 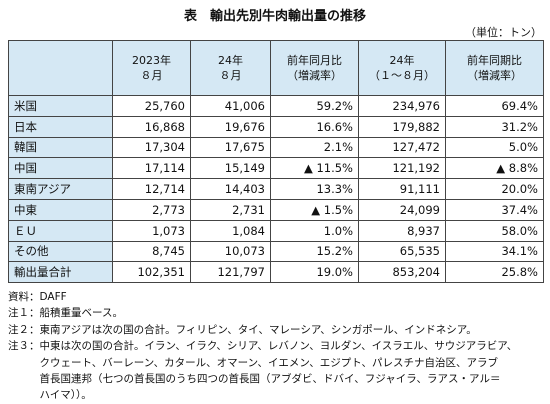 I want to click on title: 表 輸出先別牛肉輸出量の推移, so click(x=274, y=16).